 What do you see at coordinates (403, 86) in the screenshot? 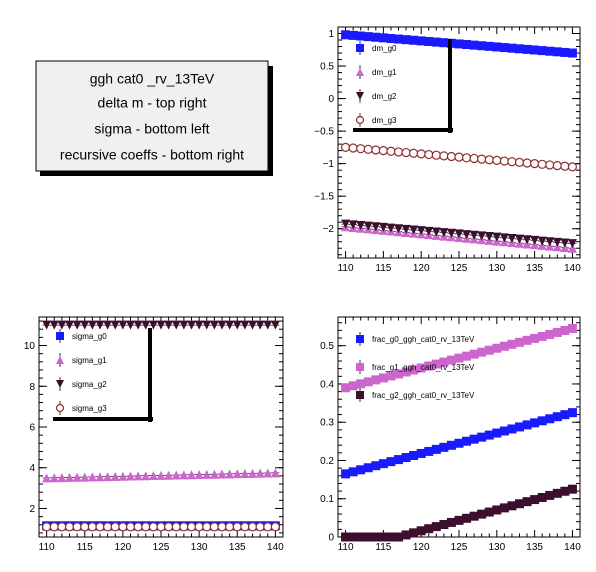
I see `legend: dm_g0 dm_g1 dm_g2 dm_g3` at bounding box center [403, 86].